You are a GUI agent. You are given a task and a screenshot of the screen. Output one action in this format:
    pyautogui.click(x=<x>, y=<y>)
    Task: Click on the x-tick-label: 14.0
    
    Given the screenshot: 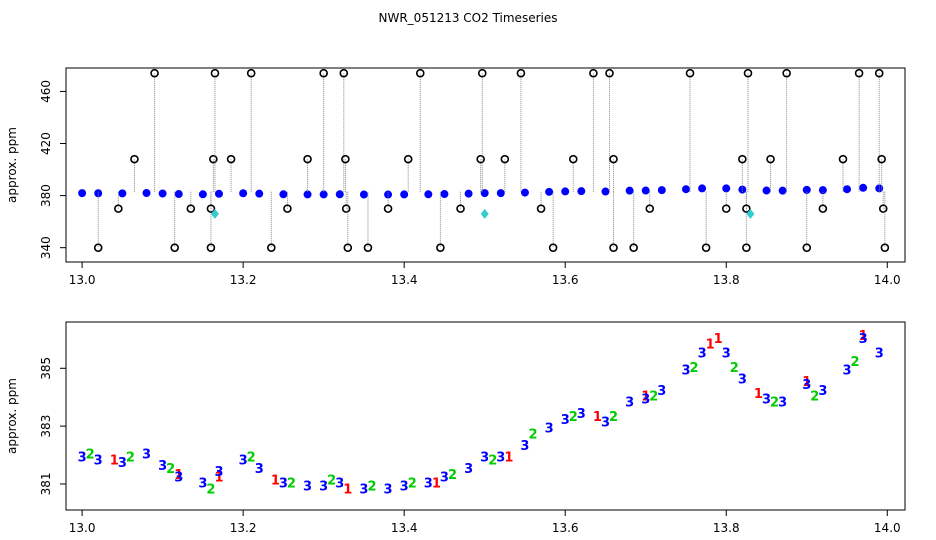 What is the action you would take?
    pyautogui.click(x=887, y=528)
    